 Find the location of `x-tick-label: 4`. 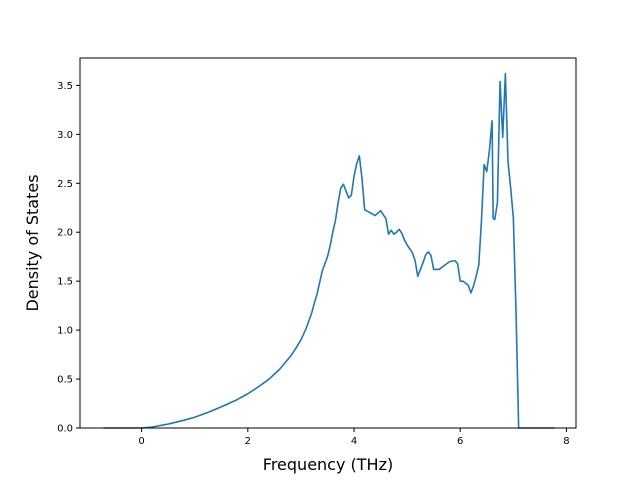

x-tick-label: 4 is located at coordinates (354, 441).